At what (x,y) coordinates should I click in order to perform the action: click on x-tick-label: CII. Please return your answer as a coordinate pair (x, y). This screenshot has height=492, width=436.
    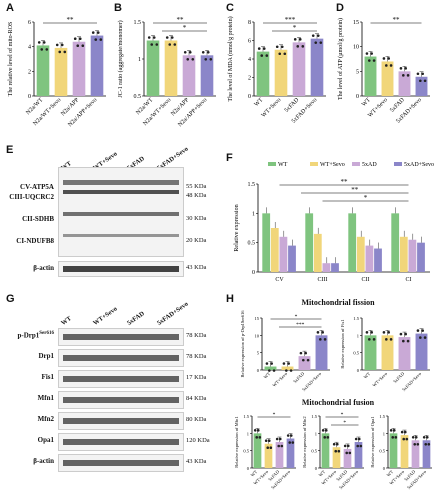
    Looking at the image, I should click on (366, 280).